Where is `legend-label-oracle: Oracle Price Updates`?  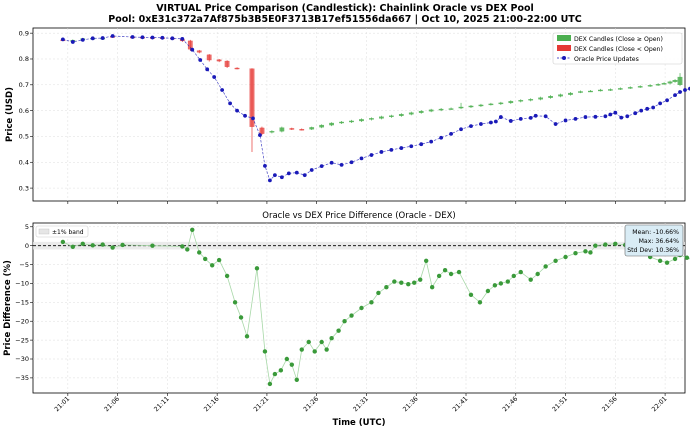
legend-label-oracle: Oracle Price Updates is located at coordinates (606, 59).